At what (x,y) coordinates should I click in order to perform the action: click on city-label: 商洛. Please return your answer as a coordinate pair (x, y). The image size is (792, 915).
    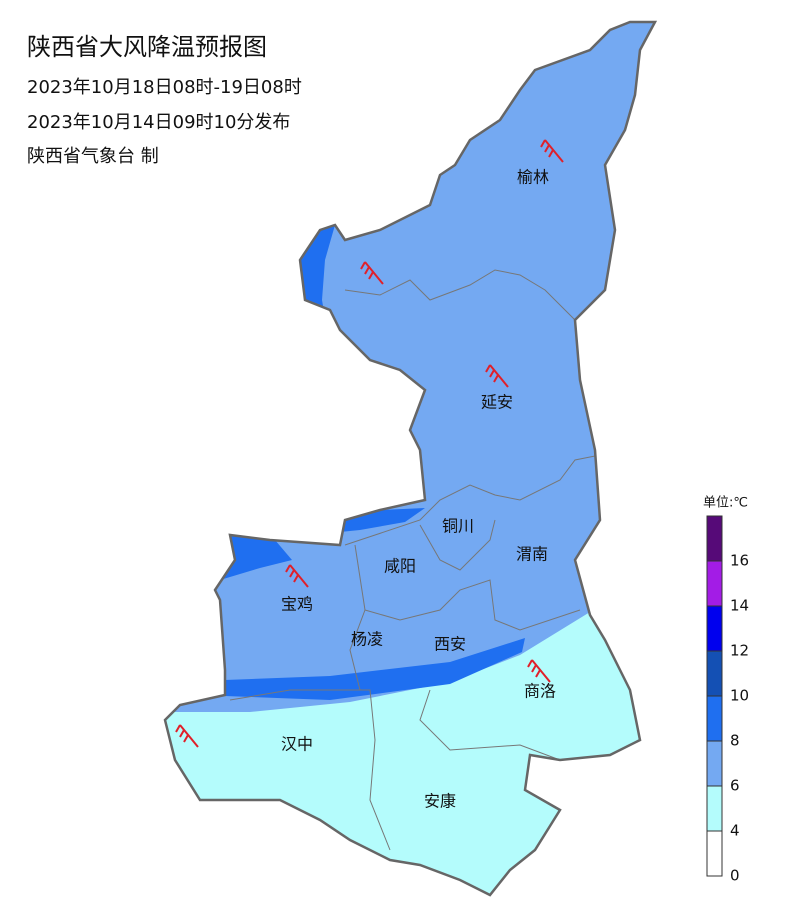
    Looking at the image, I should click on (540, 691).